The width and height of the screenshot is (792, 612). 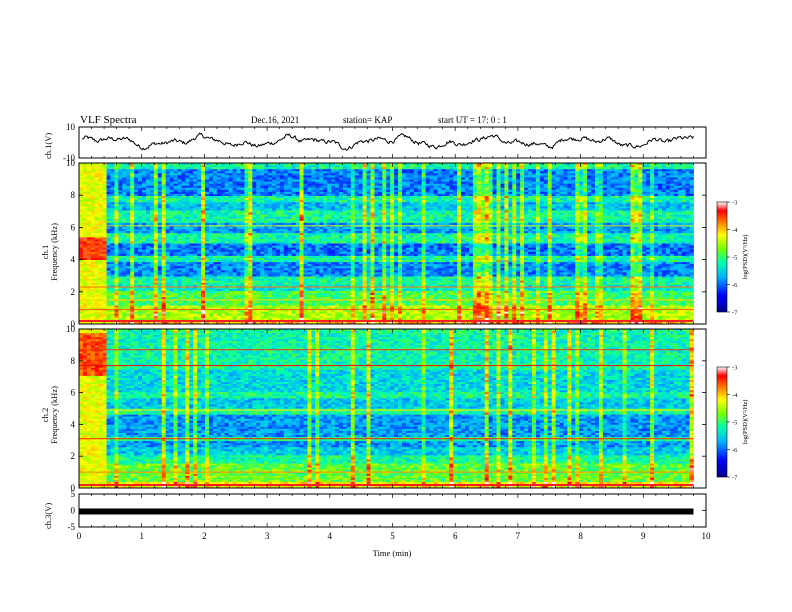 What do you see at coordinates (73, 424) in the screenshot?
I see `ch2-spectrogram-ytick-label: 4` at bounding box center [73, 424].